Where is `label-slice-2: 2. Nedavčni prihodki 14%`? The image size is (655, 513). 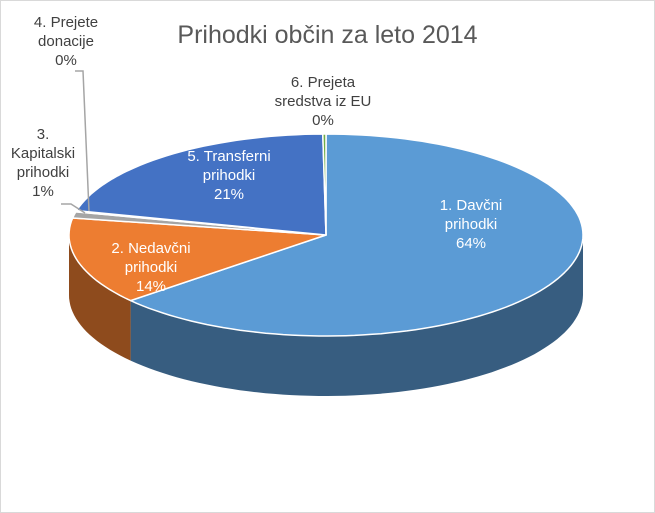
label-slice-2: 2. Nedavčni prihodki 14% is located at coordinates (151, 267).